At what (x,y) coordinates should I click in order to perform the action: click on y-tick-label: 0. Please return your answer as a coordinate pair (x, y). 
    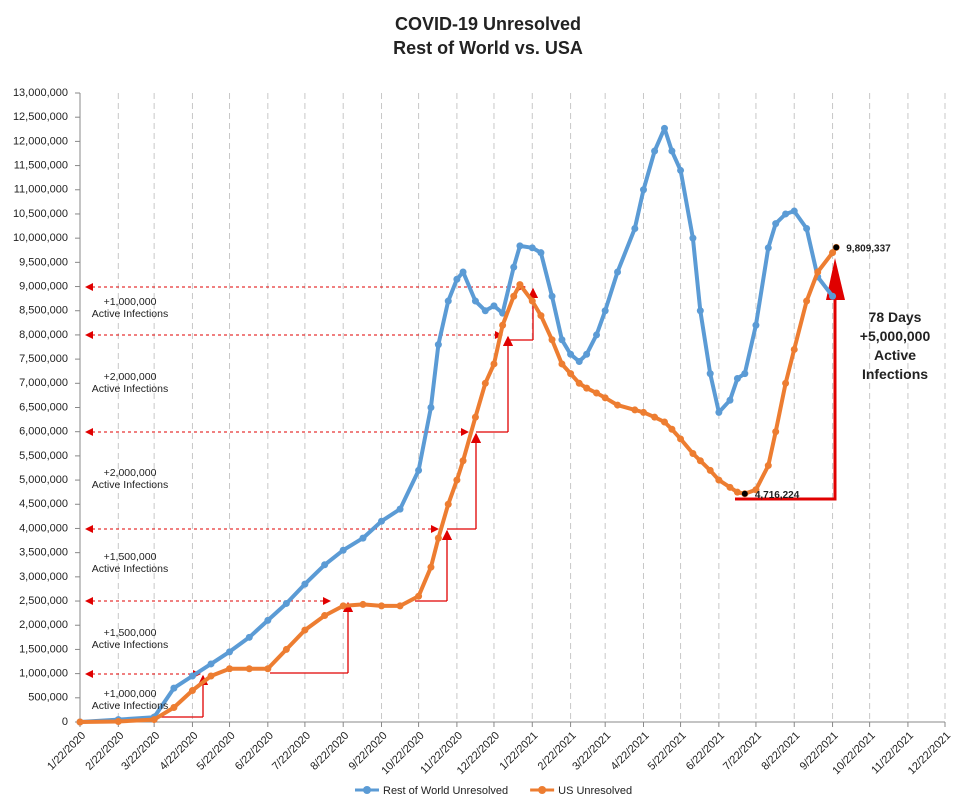
    Looking at the image, I should click on (65, 722).